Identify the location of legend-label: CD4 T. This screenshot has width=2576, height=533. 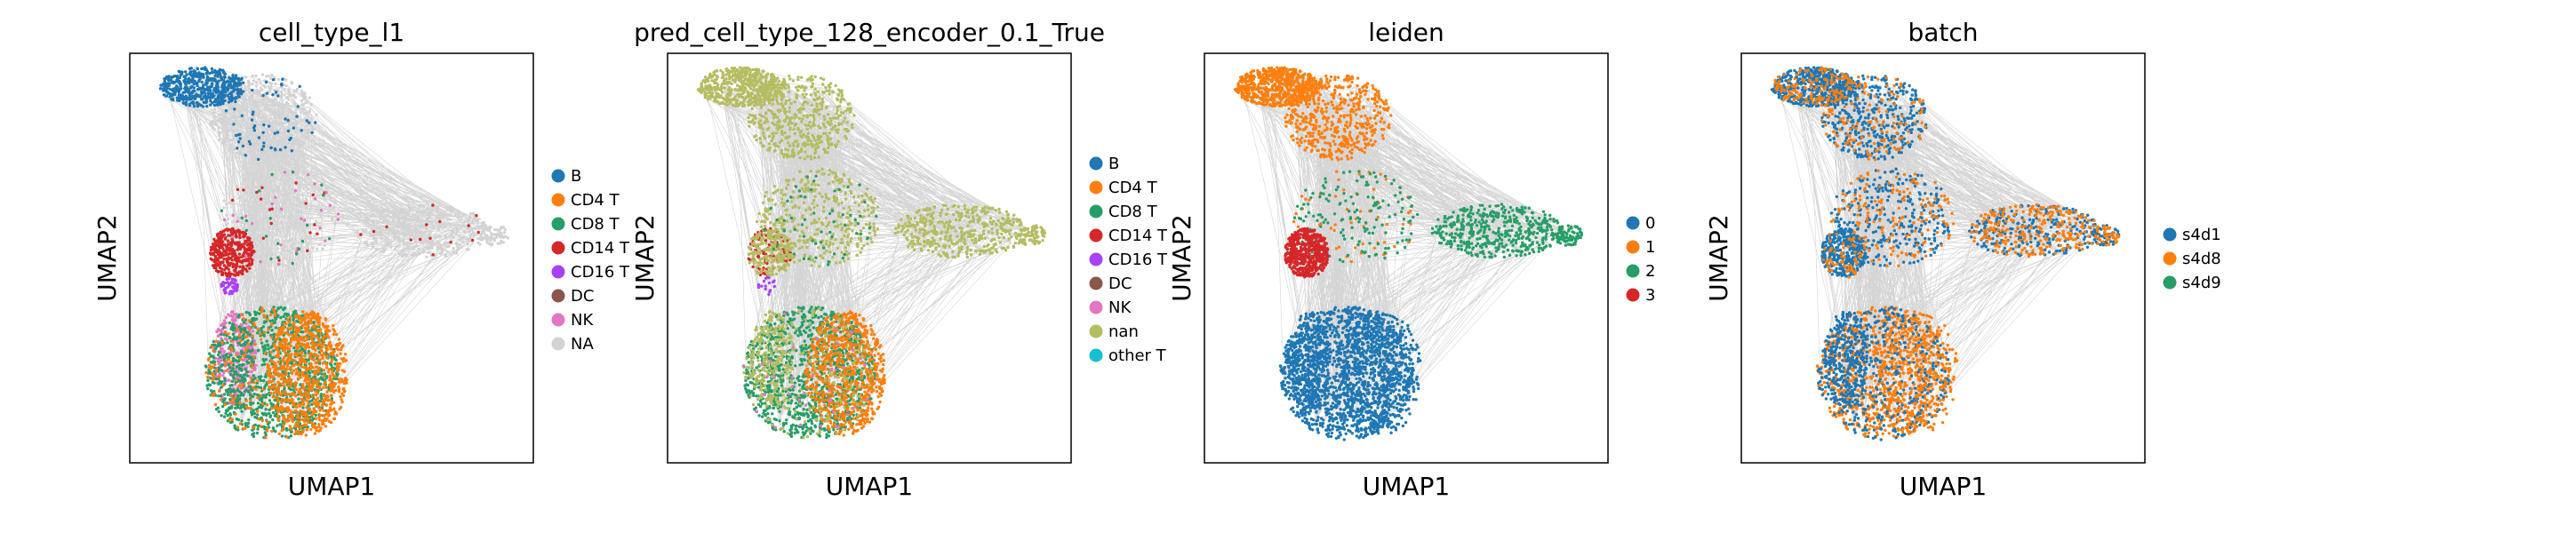
(595, 200).